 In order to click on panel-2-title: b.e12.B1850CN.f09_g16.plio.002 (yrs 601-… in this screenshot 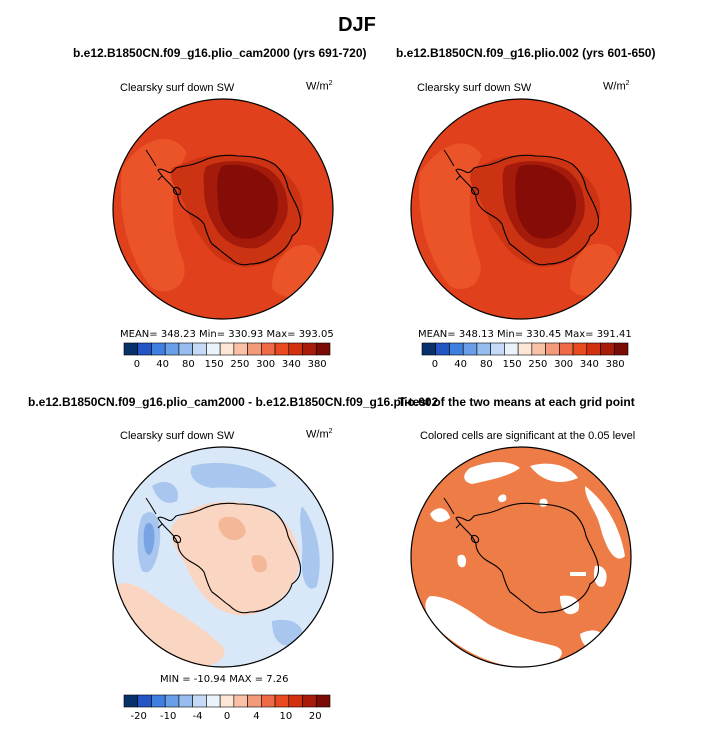, I will do `click(526, 53)`.